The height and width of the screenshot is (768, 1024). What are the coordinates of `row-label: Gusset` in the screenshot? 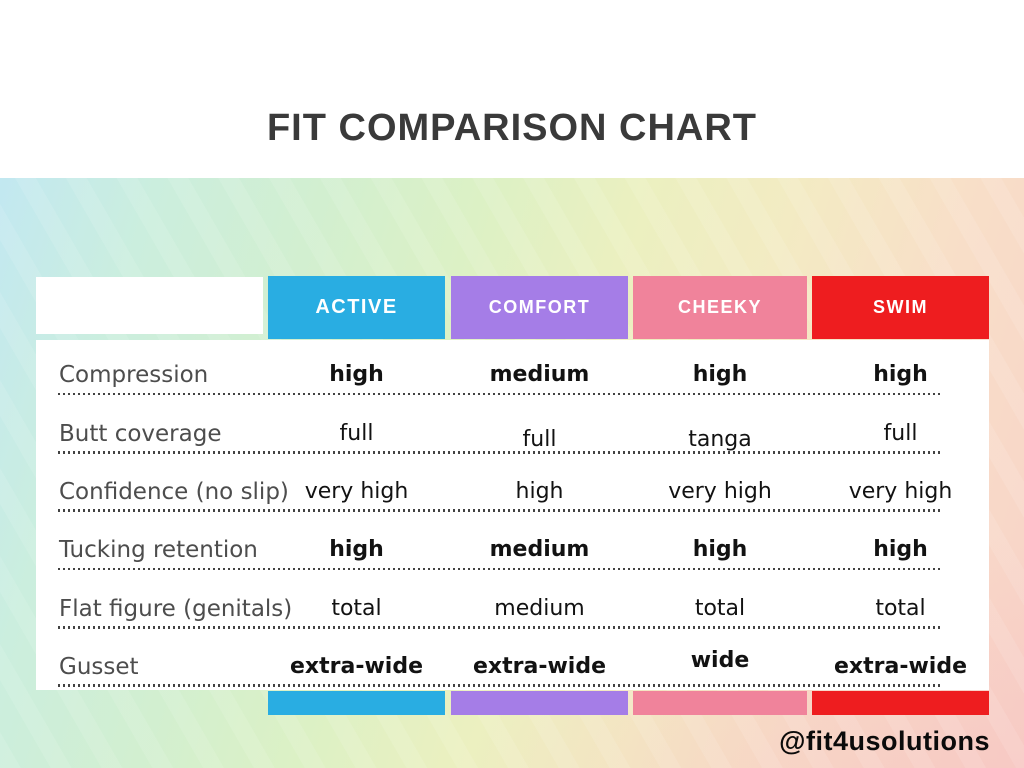 It's located at (99, 666).